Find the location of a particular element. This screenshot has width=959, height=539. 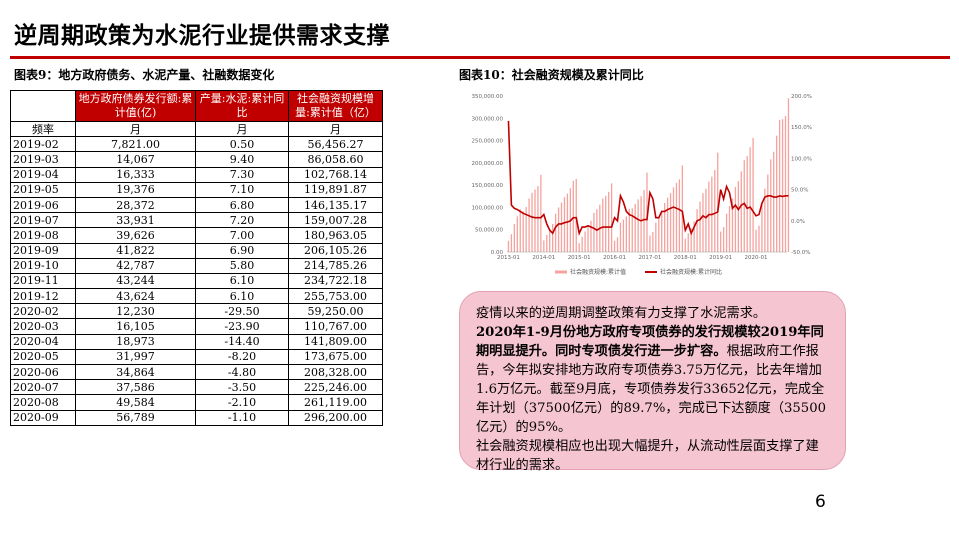

row-date: 2019-07 is located at coordinates (43, 220).